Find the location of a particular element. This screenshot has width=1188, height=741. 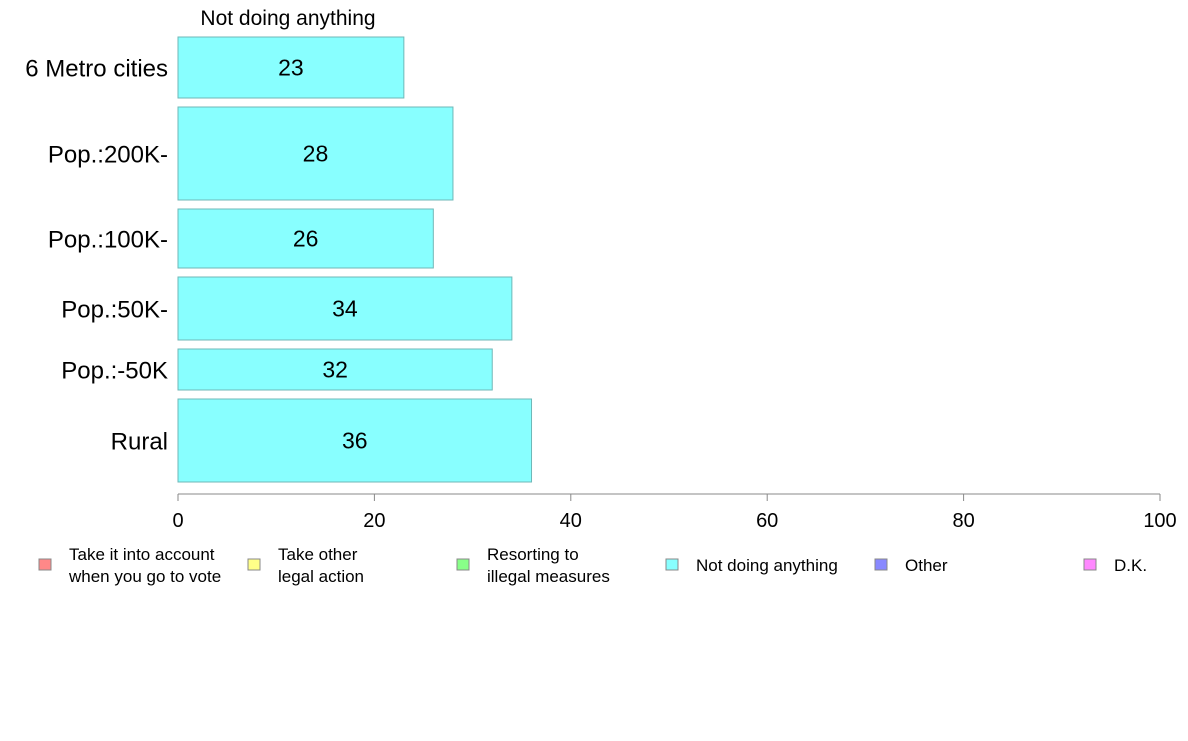

legend-label: Not doing anything is located at coordinates (767, 565).